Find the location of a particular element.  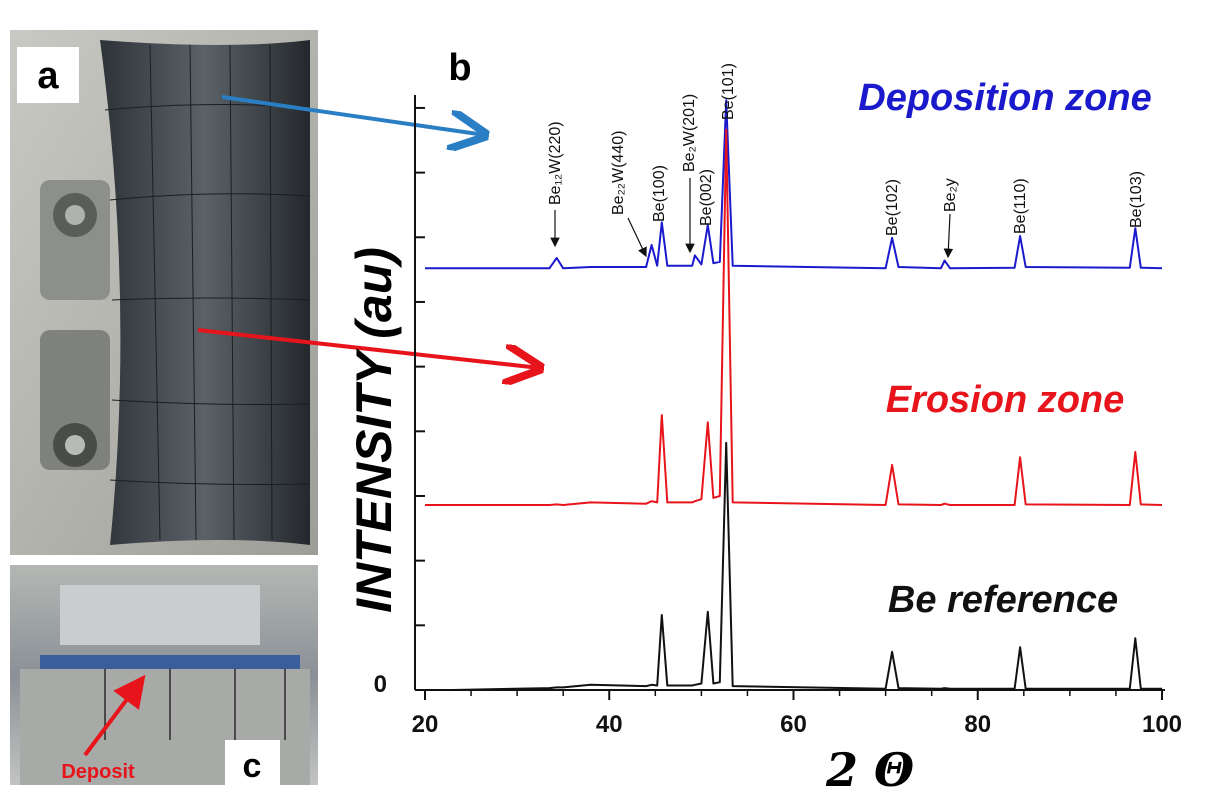

x-tick-label: 100 is located at coordinates (1162, 724).